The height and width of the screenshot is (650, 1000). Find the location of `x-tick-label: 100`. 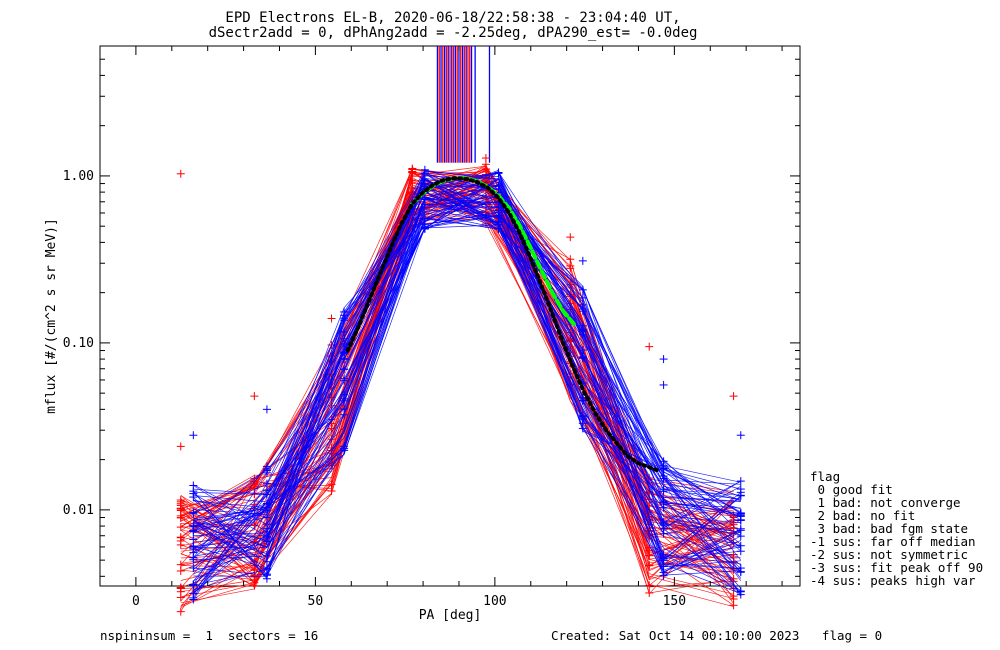

x-tick-label: 100 is located at coordinates (494, 601).